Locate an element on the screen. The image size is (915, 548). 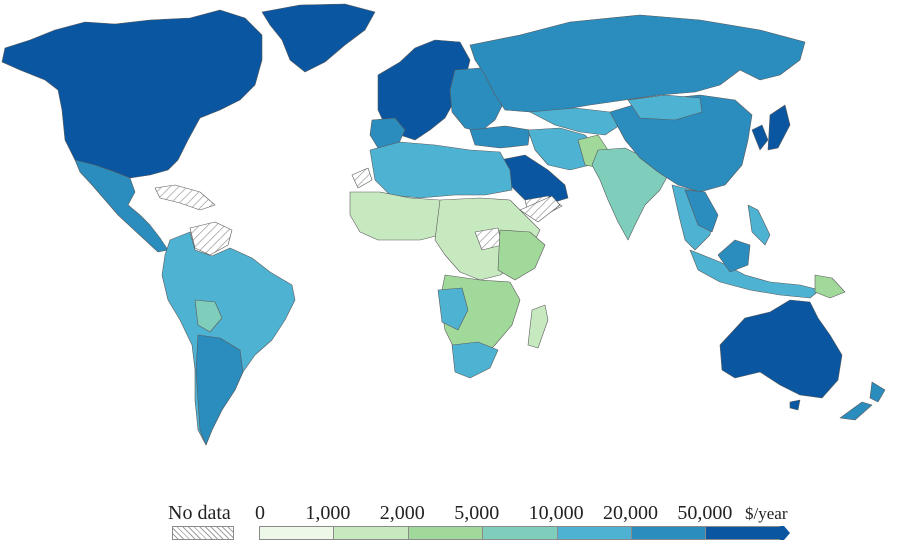
region-arabia is located at coordinates (534, 180).